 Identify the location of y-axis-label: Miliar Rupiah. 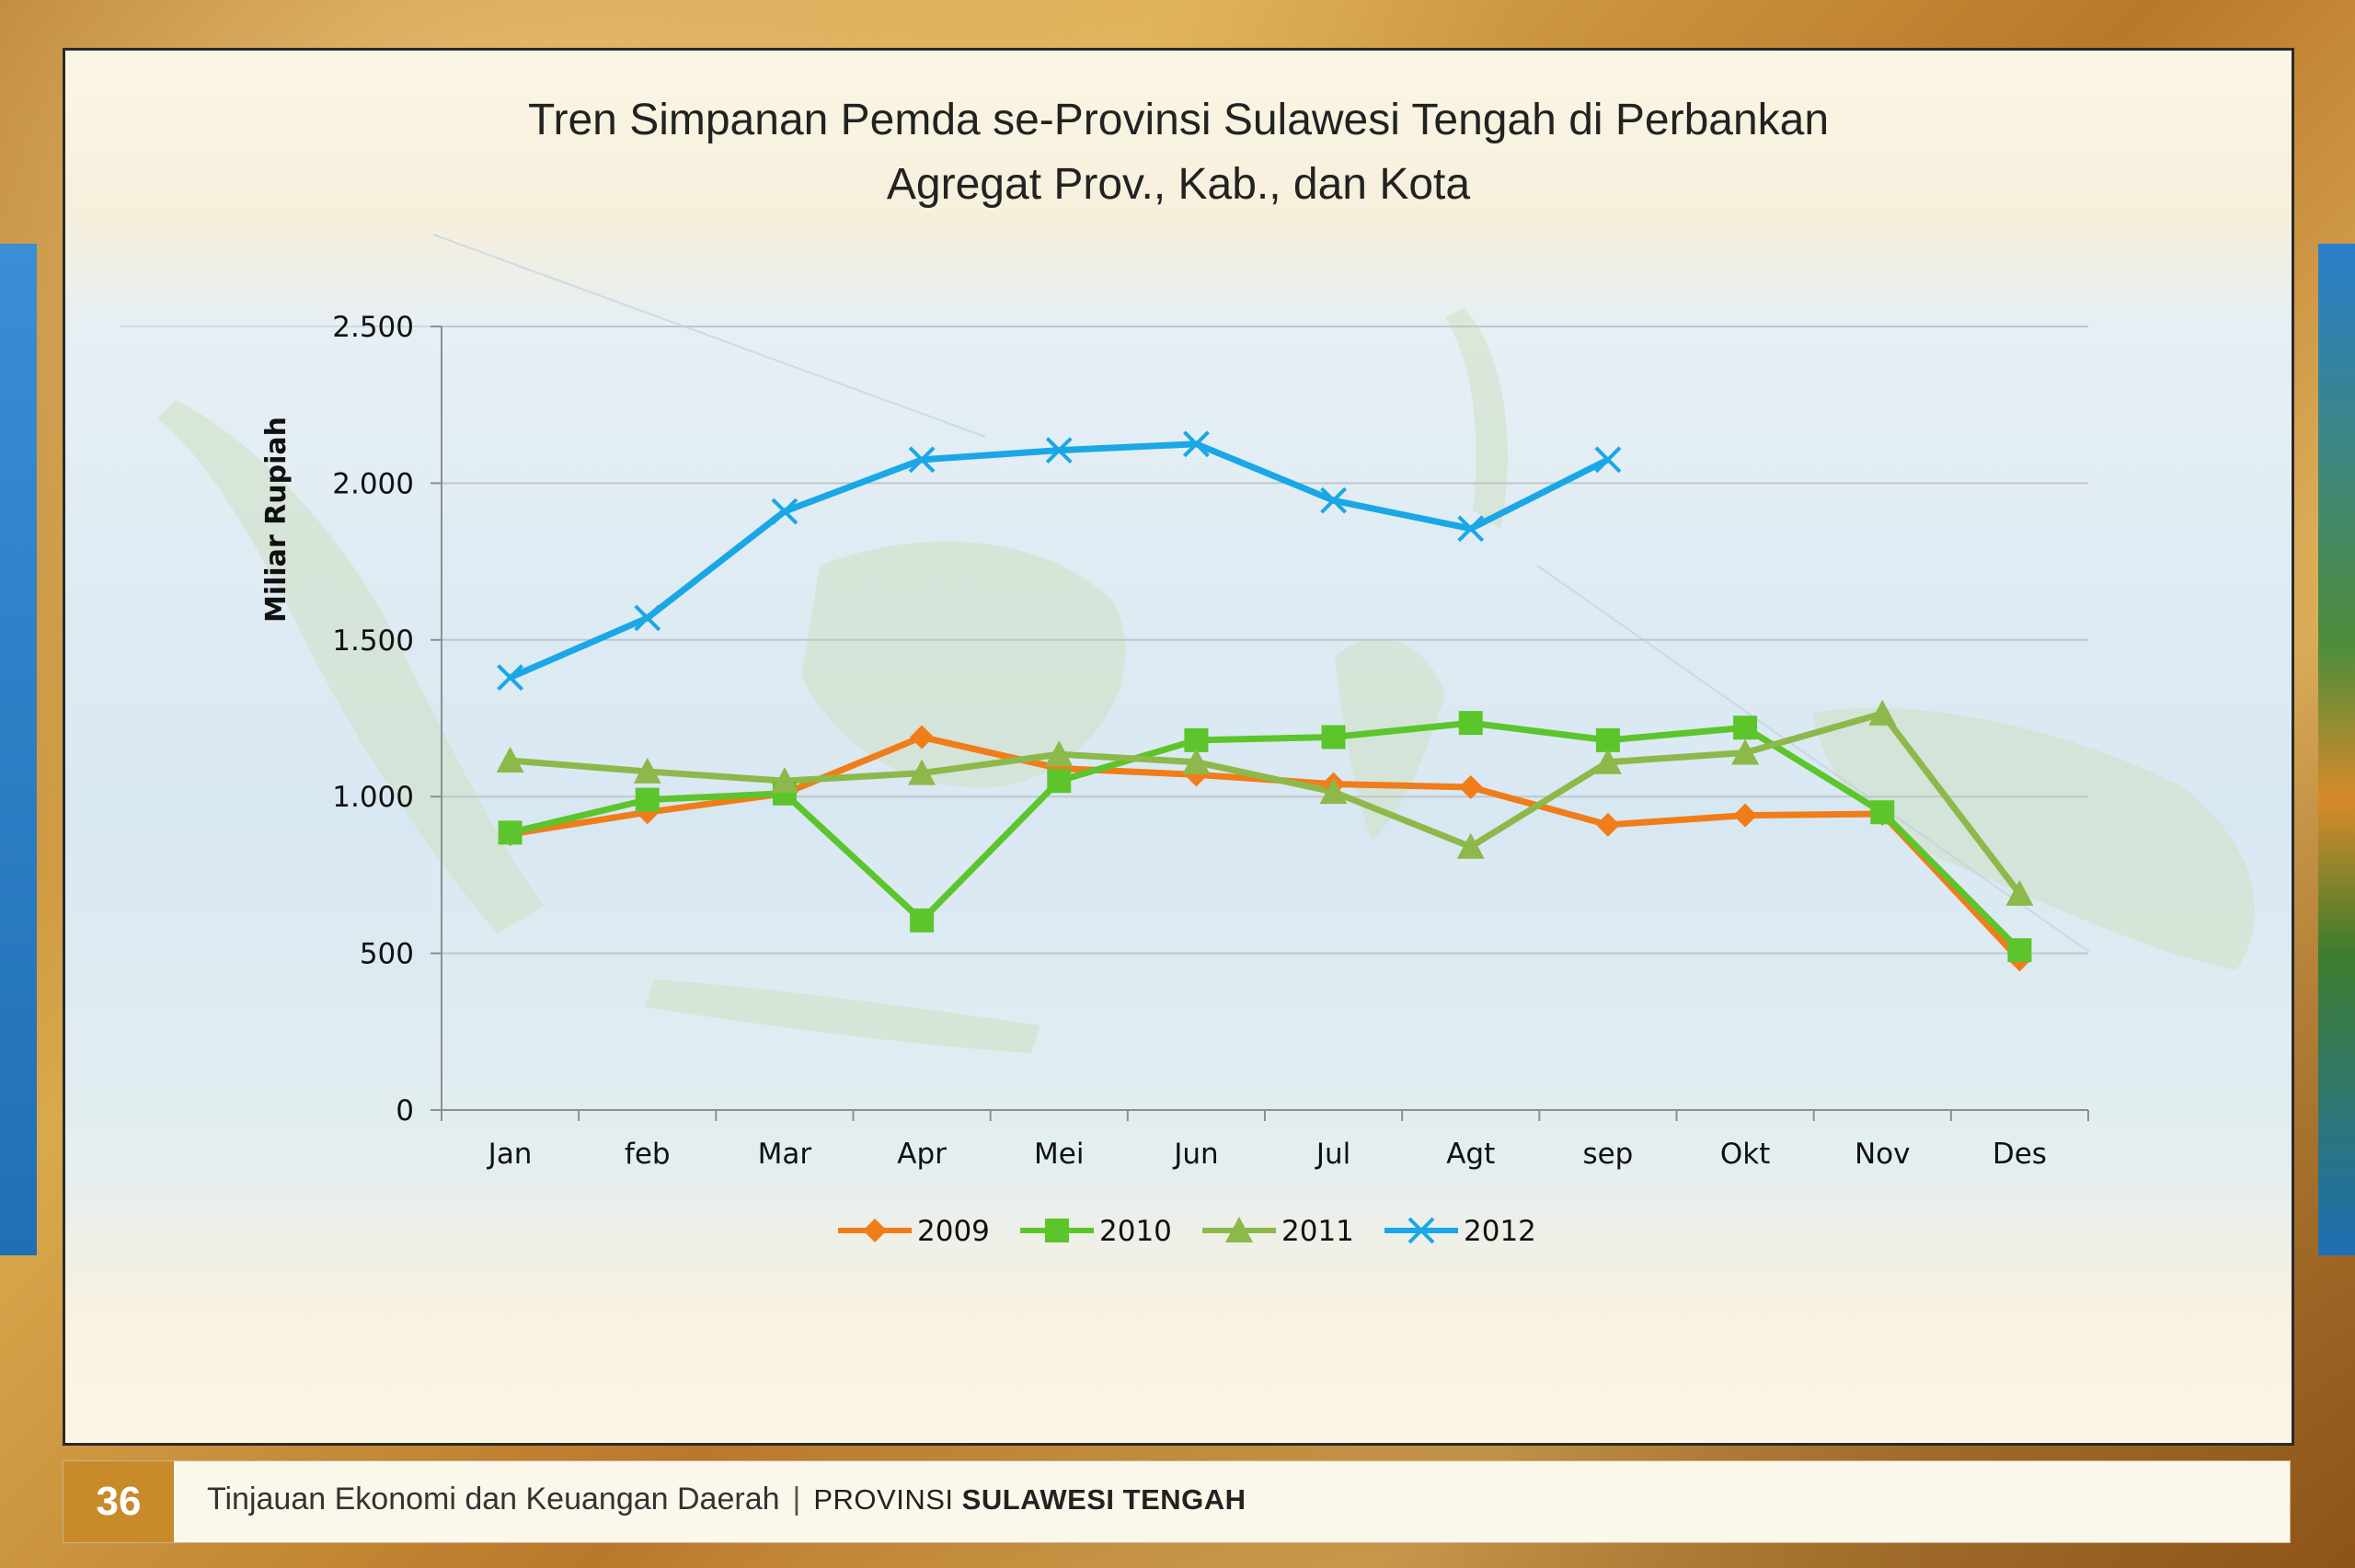
(276, 520).